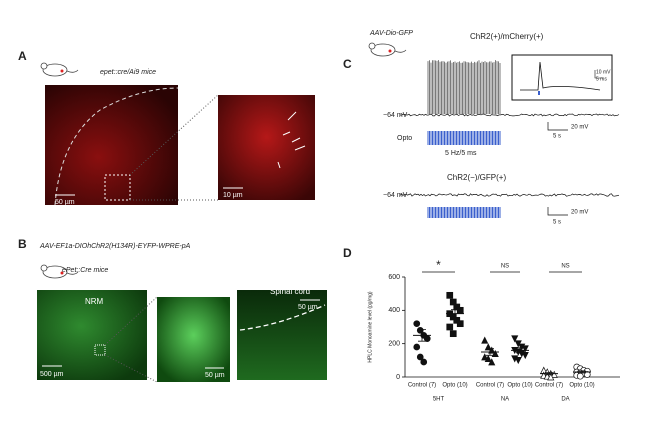 This screenshot has width=650, height=427. What do you see at coordinates (94, 301) in the screenshot?
I see `region: NRM` at bounding box center [94, 301].